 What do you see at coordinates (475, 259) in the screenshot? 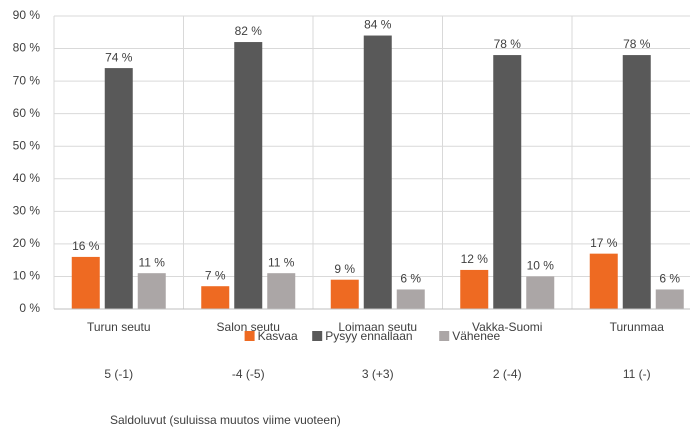
I see `value-label: 12 %` at bounding box center [475, 259].